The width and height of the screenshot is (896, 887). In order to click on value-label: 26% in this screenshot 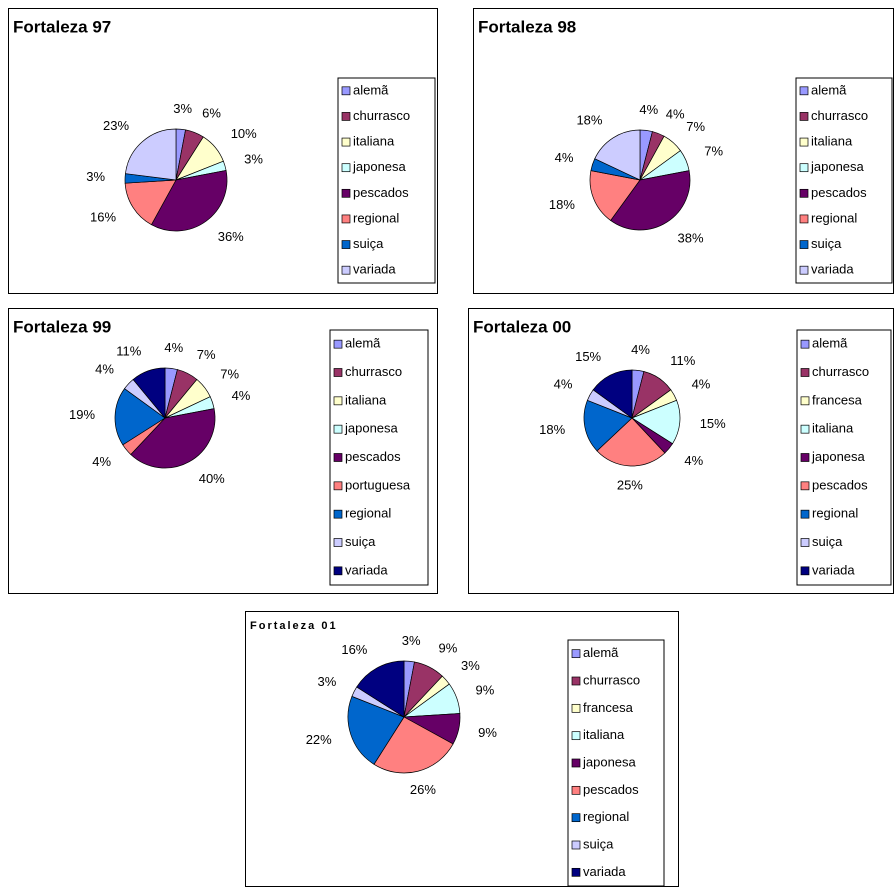, I will do `click(423, 789)`.